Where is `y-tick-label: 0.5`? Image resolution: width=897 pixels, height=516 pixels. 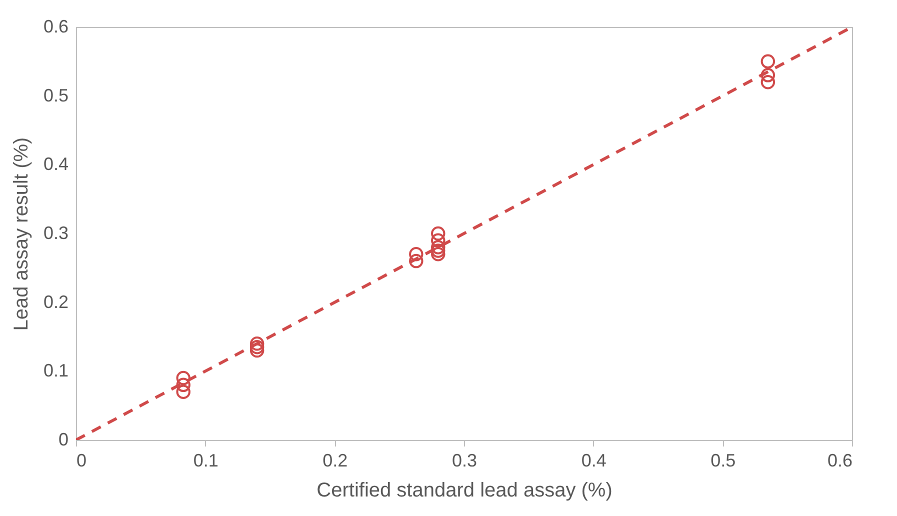
y-tick-label: 0.5 is located at coordinates (55, 95).